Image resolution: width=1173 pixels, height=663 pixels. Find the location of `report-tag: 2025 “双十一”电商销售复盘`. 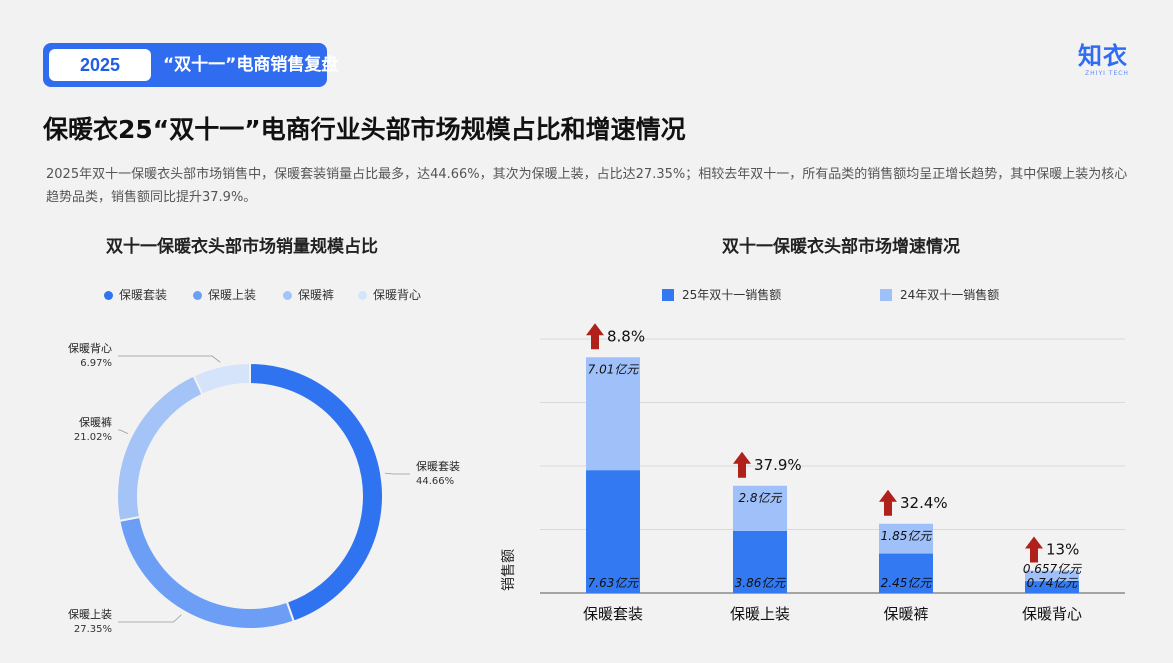

report-tag: 2025 “双十一”电商销售复盘 is located at coordinates (190, 65).